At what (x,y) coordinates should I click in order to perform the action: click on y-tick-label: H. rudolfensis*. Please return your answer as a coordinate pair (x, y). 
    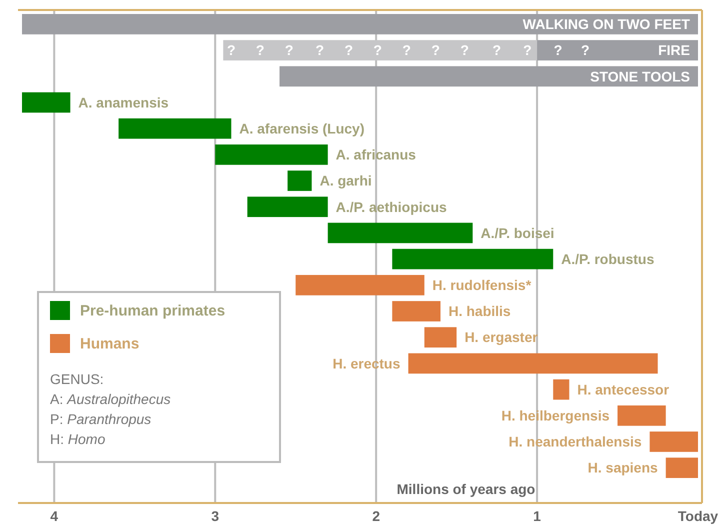
    Looking at the image, I should click on (482, 285).